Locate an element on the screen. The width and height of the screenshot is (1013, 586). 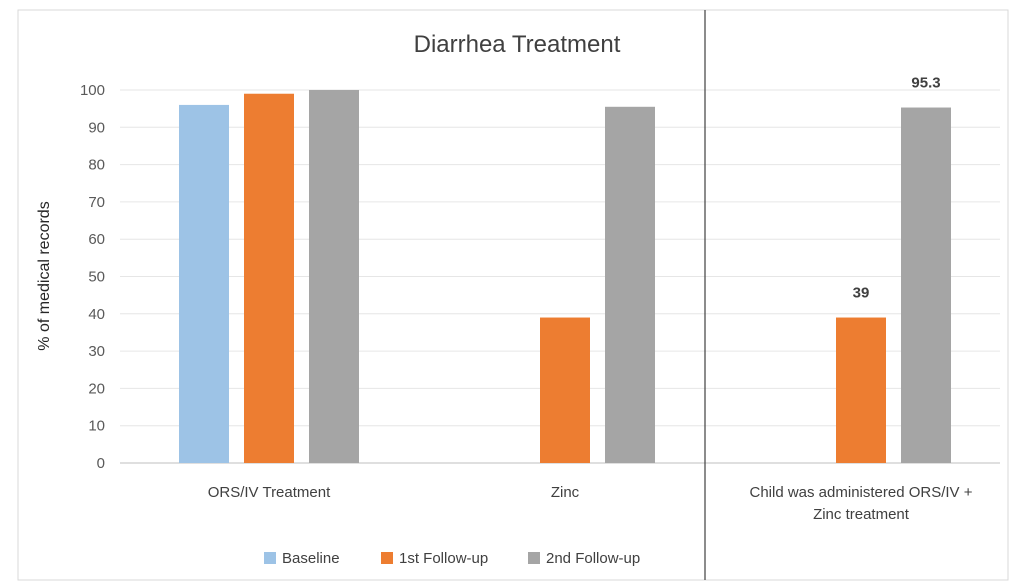
legend-label: 1st Follow-up is located at coordinates (443, 558).